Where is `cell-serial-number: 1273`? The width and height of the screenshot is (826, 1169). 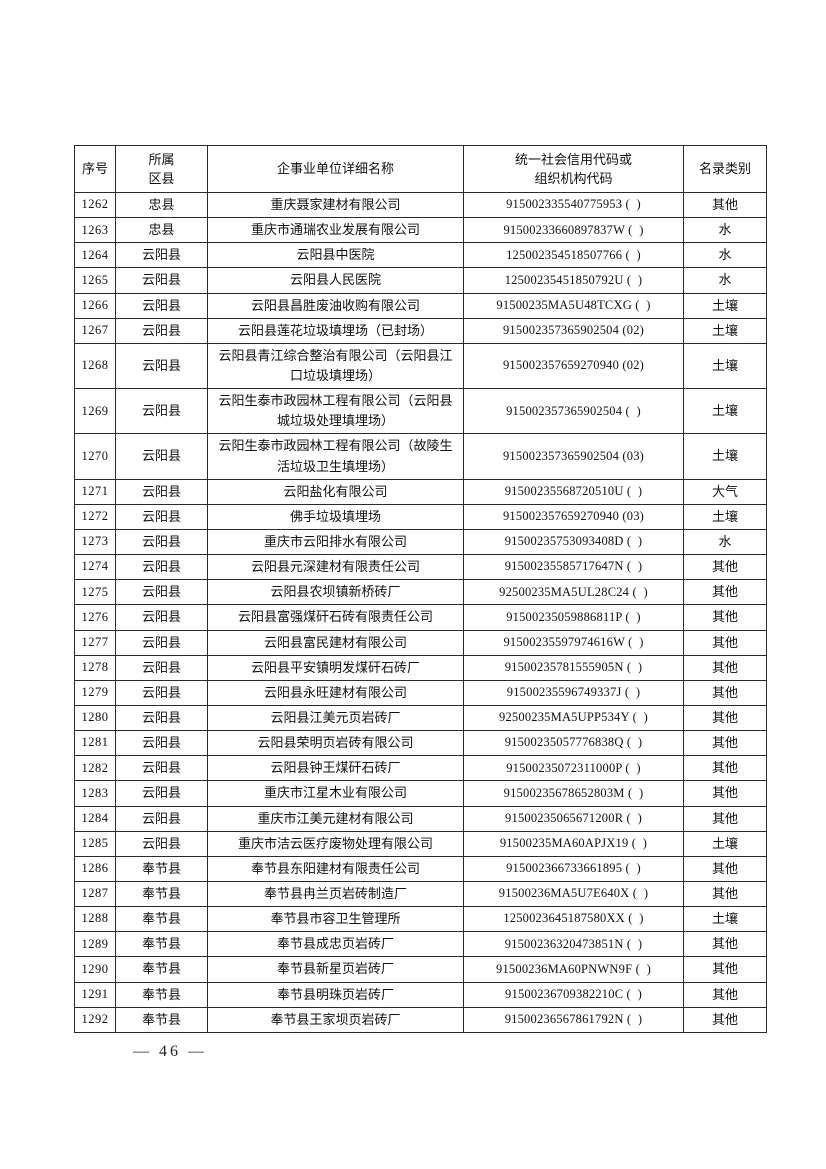
cell-serial-number: 1273 is located at coordinates (95, 542).